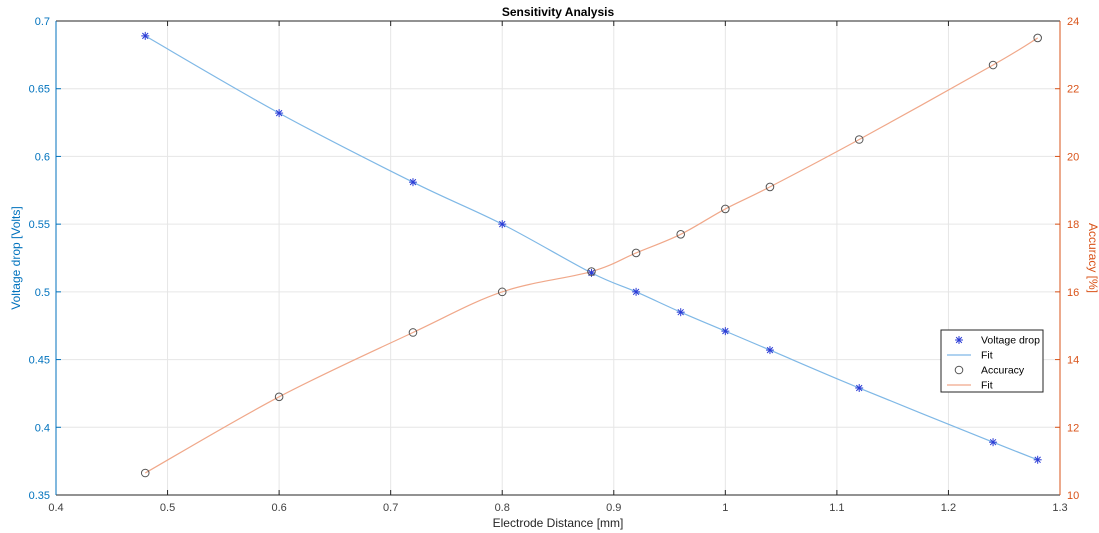 This screenshot has width=1099, height=533. Describe the element at coordinates (16, 257) in the screenshot. I see `y-axis-label: Voltage drop [Volts]` at that location.